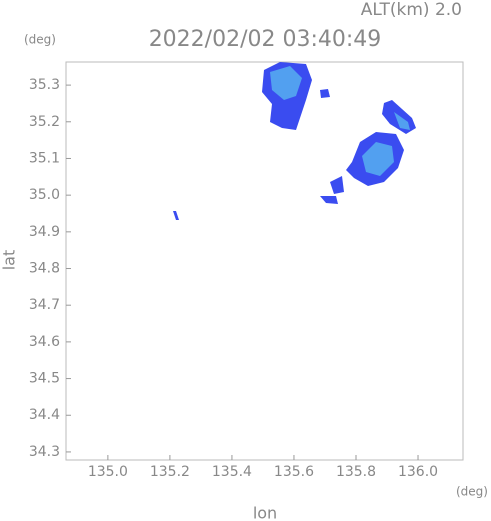 The width and height of the screenshot is (491, 521). Describe the element at coordinates (265, 512) in the screenshot. I see `x-axis-label: lon` at that location.